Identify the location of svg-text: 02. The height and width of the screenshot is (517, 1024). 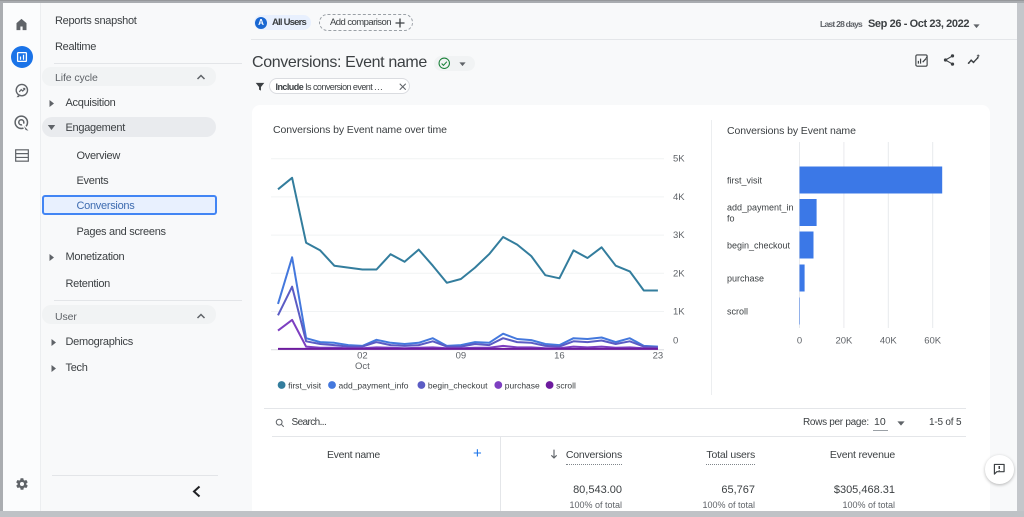
(362, 356).